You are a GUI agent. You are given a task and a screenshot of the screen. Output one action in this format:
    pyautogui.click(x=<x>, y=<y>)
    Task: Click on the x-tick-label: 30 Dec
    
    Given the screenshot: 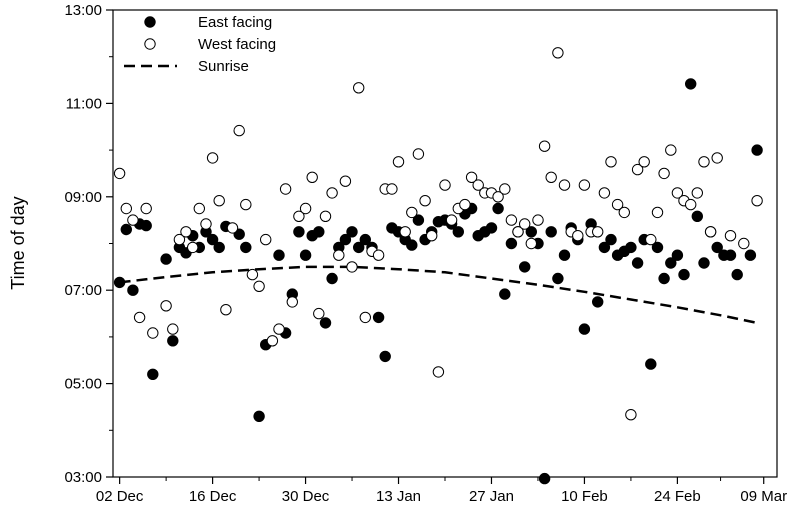 What is the action you would take?
    pyautogui.click(x=306, y=496)
    